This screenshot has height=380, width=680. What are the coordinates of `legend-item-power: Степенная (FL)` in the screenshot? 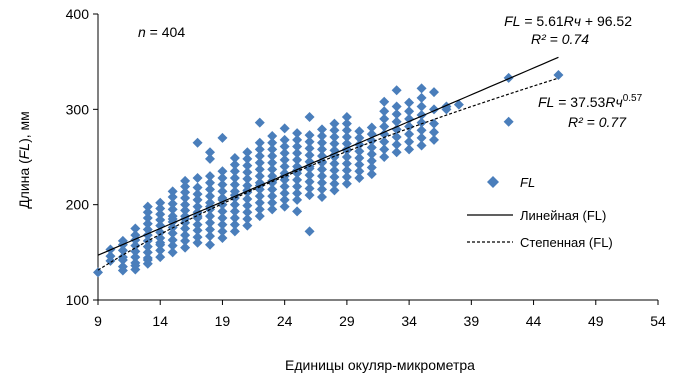 It's located at (540, 242).